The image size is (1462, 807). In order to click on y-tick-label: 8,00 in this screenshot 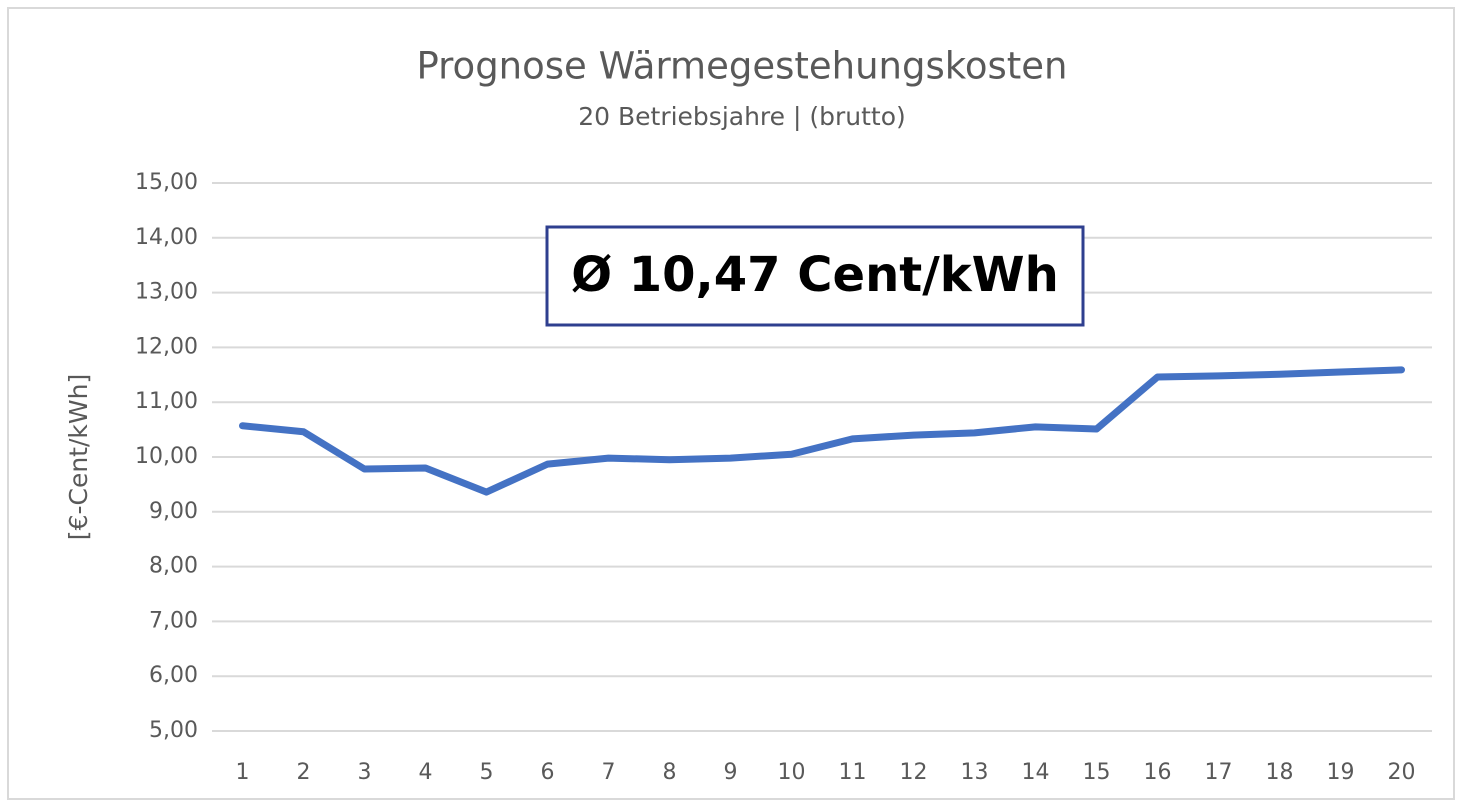, I will do `click(173, 566)`.